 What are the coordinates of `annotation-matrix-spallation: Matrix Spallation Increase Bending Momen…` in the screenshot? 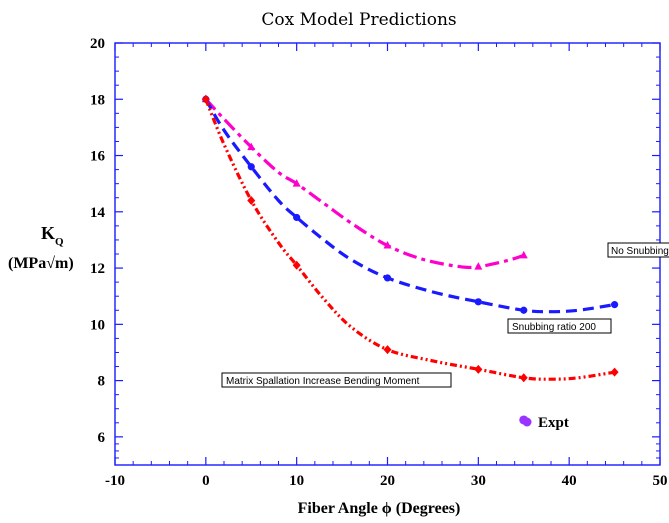 It's located at (336, 380).